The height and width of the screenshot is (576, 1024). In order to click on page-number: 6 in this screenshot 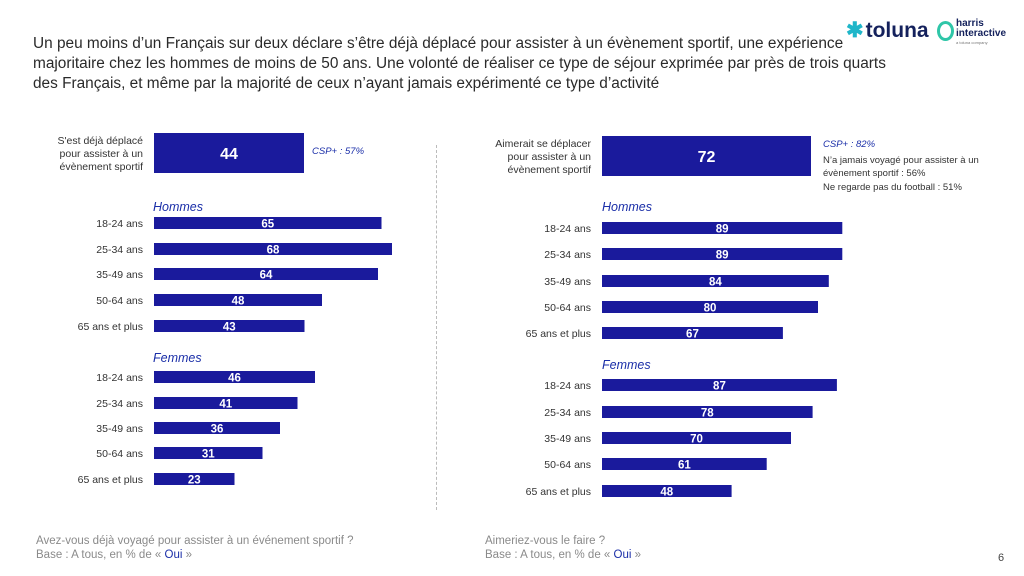, I will do `click(1001, 558)`.